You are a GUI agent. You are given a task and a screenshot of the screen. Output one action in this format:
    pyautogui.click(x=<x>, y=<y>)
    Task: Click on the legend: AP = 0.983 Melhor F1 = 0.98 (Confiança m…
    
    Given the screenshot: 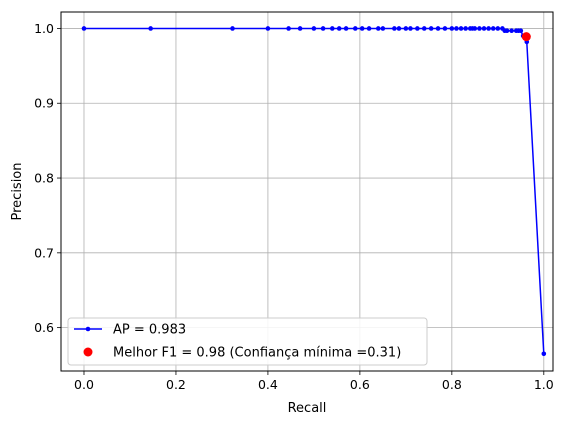 What is the action you would take?
    pyautogui.click(x=247, y=341)
    